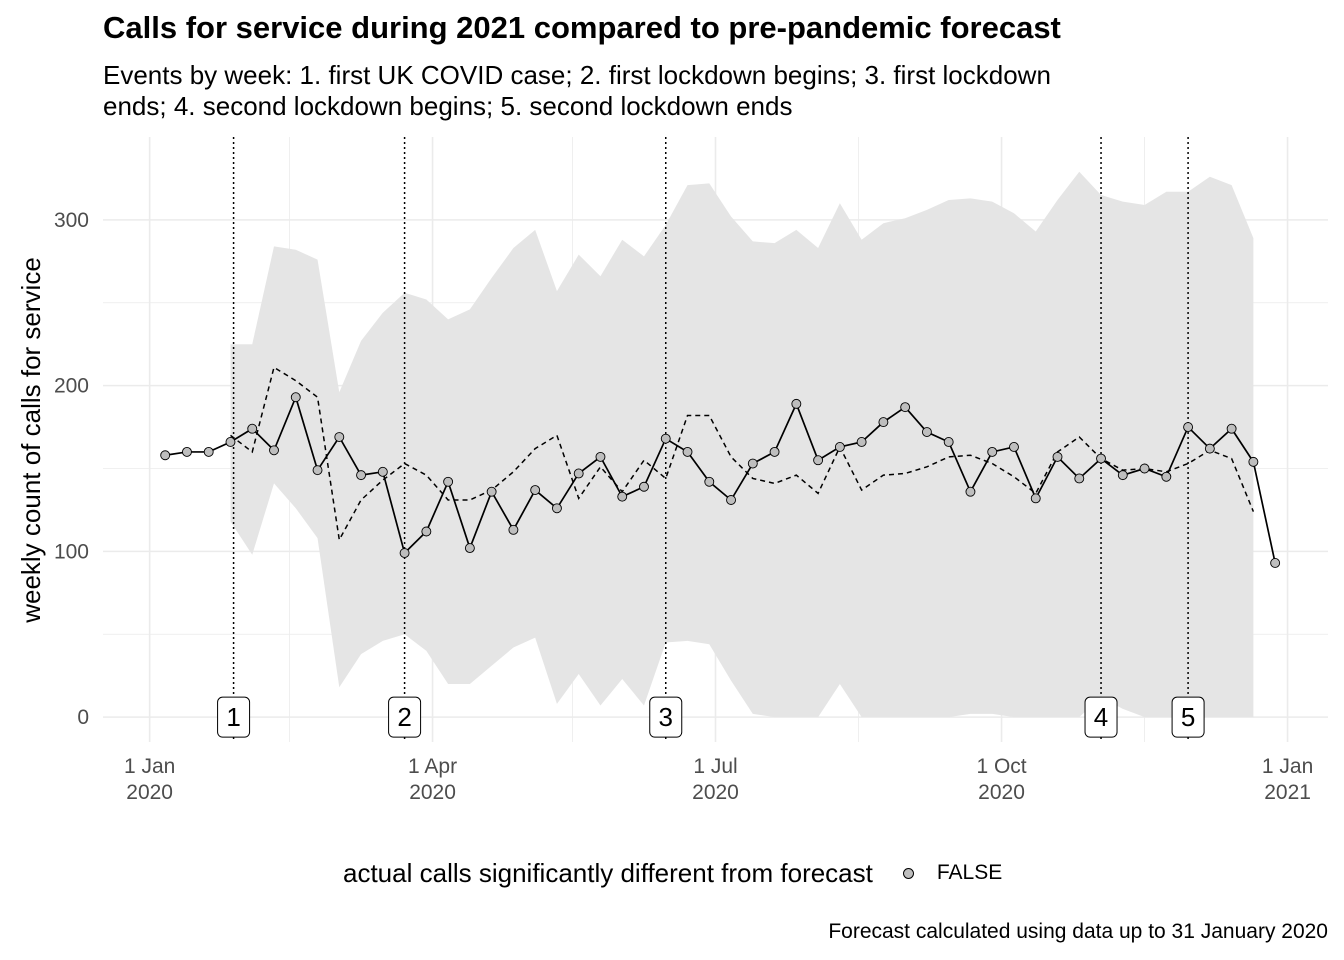 The height and width of the screenshot is (960, 1344). Describe the element at coordinates (149, 779) in the screenshot. I see `x-tick-label: 1 Jan 2020` at that location.